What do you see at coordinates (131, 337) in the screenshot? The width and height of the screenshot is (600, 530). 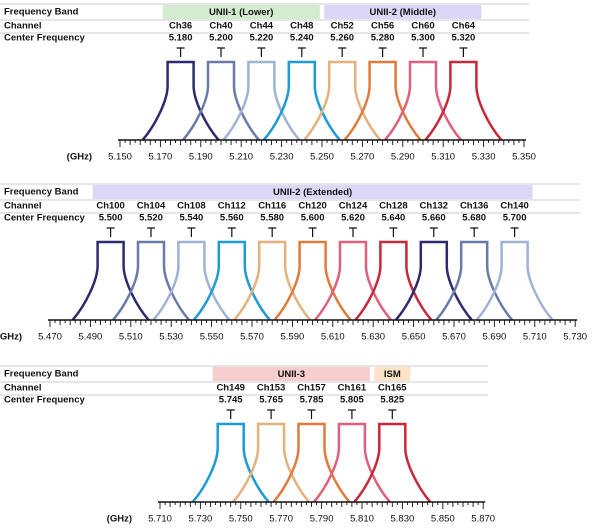 I see `axis-label: 5.510` at bounding box center [131, 337].